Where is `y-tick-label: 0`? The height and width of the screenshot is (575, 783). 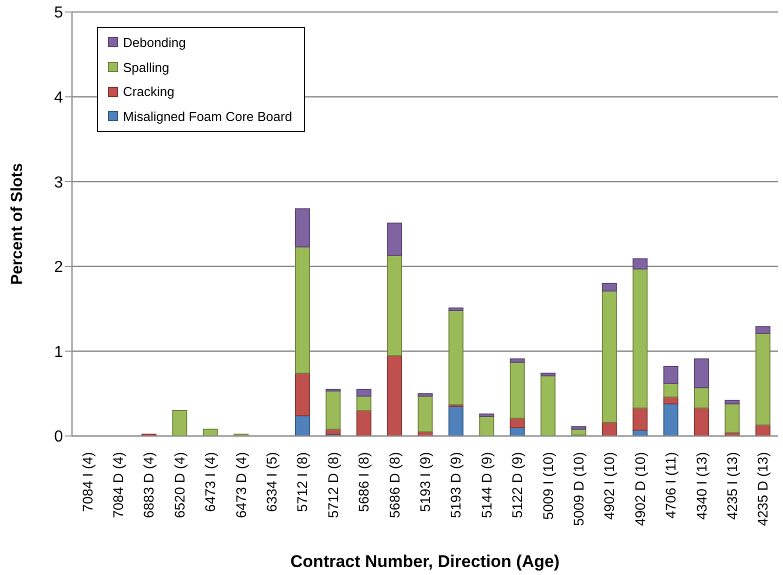
y-tick-label: 0 is located at coordinates (59, 437).